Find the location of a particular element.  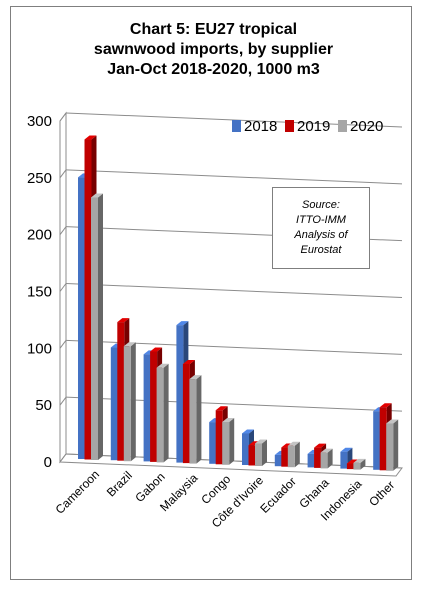

y-tick-label: 200 is located at coordinates (39, 235).